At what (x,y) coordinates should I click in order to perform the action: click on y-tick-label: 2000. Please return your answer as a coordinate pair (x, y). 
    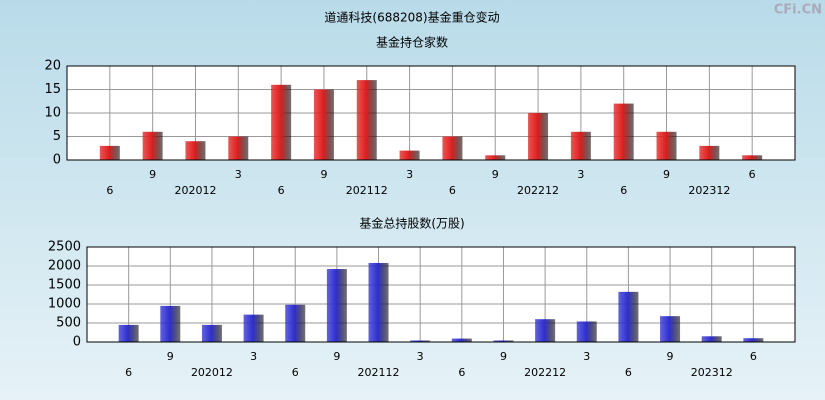
    Looking at the image, I should click on (64, 266).